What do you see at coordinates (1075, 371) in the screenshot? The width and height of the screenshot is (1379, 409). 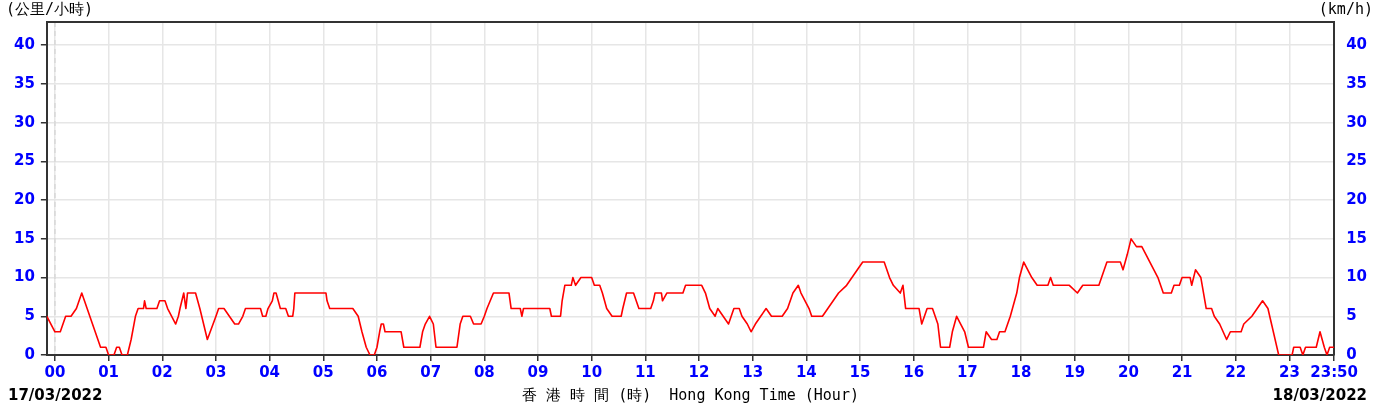 I see `x-tick-label: 19` at bounding box center [1075, 371].